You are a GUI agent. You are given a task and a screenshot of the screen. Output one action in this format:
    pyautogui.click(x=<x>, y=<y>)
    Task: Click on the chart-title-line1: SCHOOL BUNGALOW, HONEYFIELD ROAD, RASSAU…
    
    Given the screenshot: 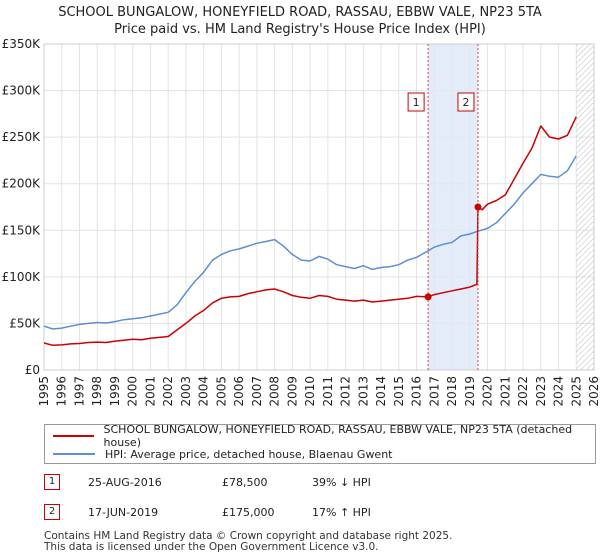 What is the action you would take?
    pyautogui.click(x=300, y=12)
    